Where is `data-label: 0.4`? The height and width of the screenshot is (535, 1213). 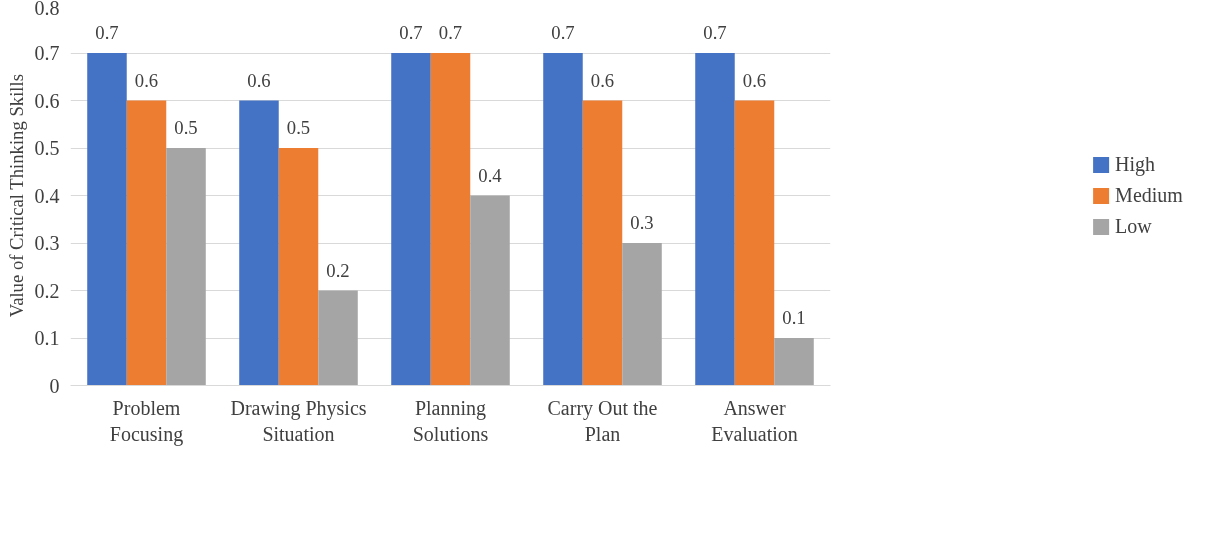 data-label: 0.4 is located at coordinates (490, 175).